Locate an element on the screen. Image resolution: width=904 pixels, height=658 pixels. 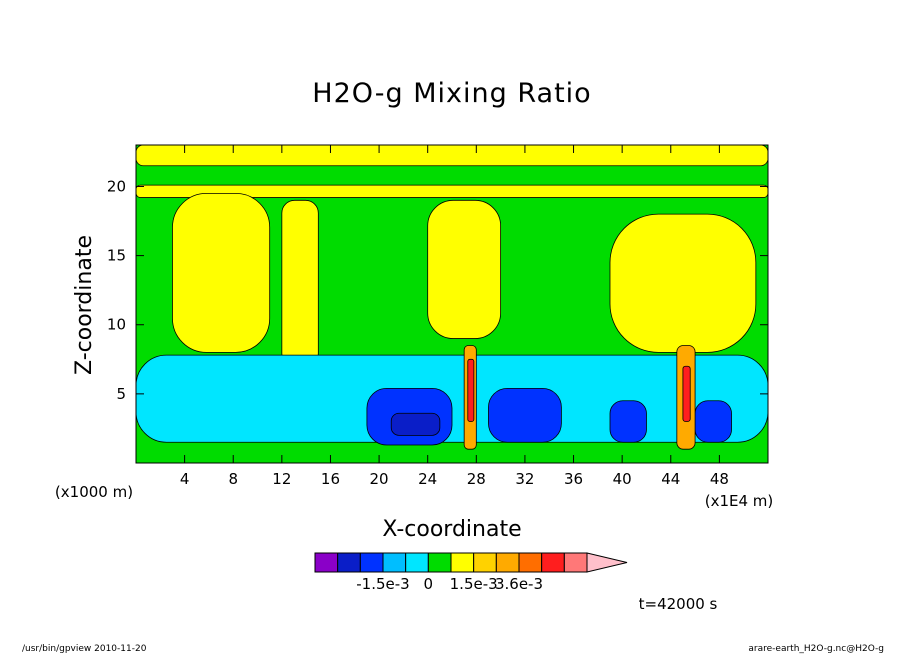
x-tick-label: 40 is located at coordinates (622, 479).